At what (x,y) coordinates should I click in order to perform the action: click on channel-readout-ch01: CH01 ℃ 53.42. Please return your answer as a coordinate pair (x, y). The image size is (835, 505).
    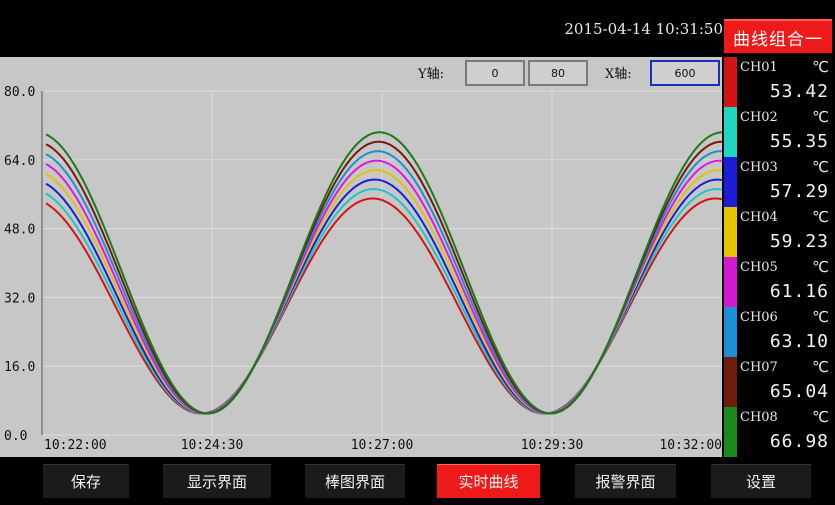
    Looking at the image, I should click on (778, 82).